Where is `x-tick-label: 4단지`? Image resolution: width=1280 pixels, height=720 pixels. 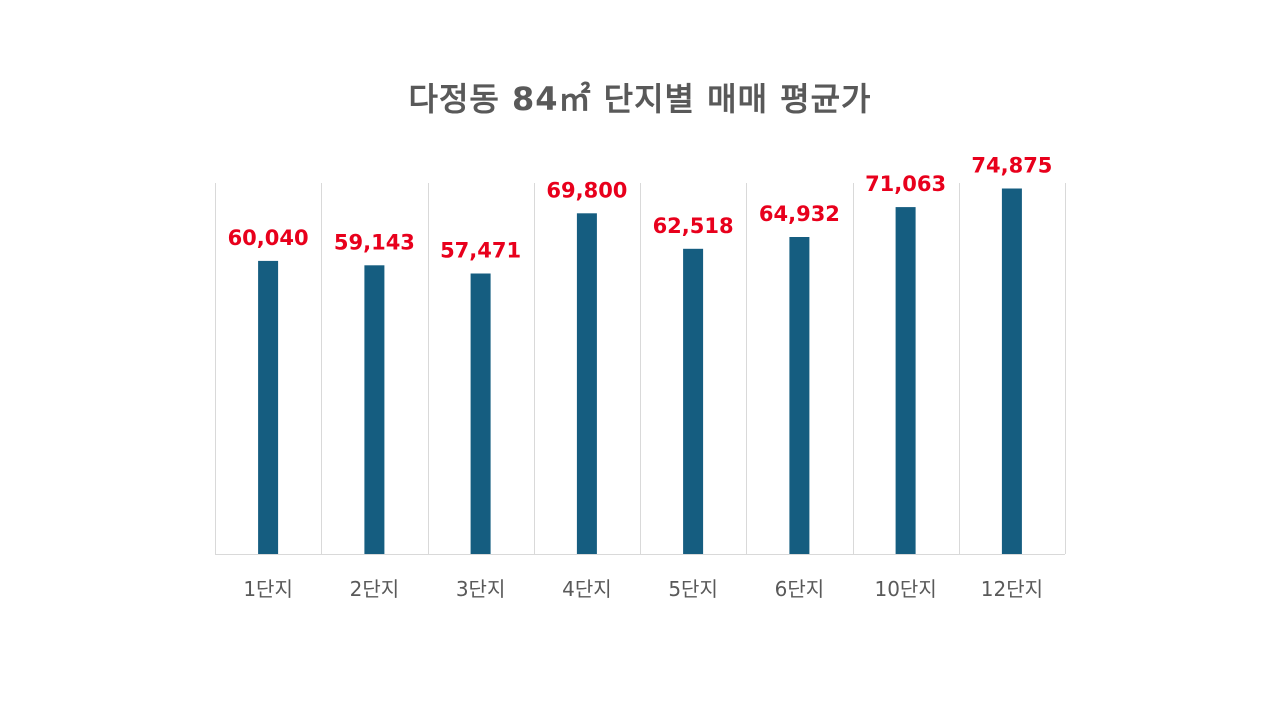 x-tick-label: 4단지 is located at coordinates (587, 589).